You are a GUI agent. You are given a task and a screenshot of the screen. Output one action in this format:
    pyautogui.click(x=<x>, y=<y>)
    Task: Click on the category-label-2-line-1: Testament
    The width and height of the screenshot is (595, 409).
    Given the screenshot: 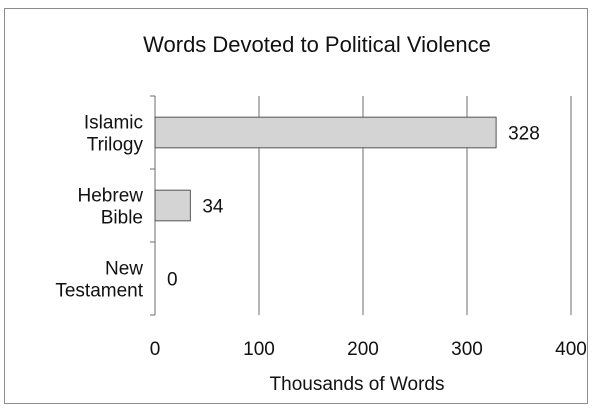 What is the action you would take?
    pyautogui.click(x=99, y=291)
    